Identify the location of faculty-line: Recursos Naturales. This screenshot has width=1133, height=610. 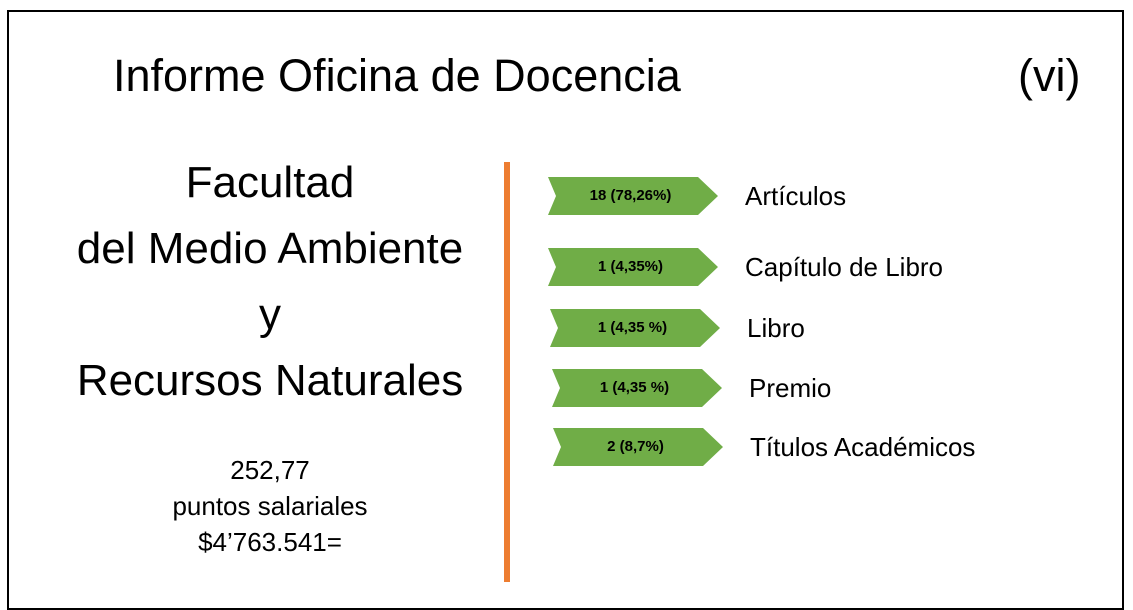
(270, 380).